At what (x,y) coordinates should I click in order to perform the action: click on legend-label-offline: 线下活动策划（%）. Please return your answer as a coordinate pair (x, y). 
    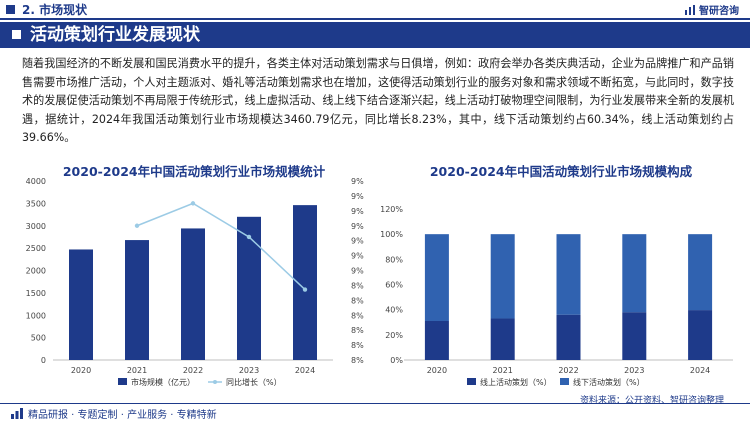
    Looking at the image, I should click on (609, 382).